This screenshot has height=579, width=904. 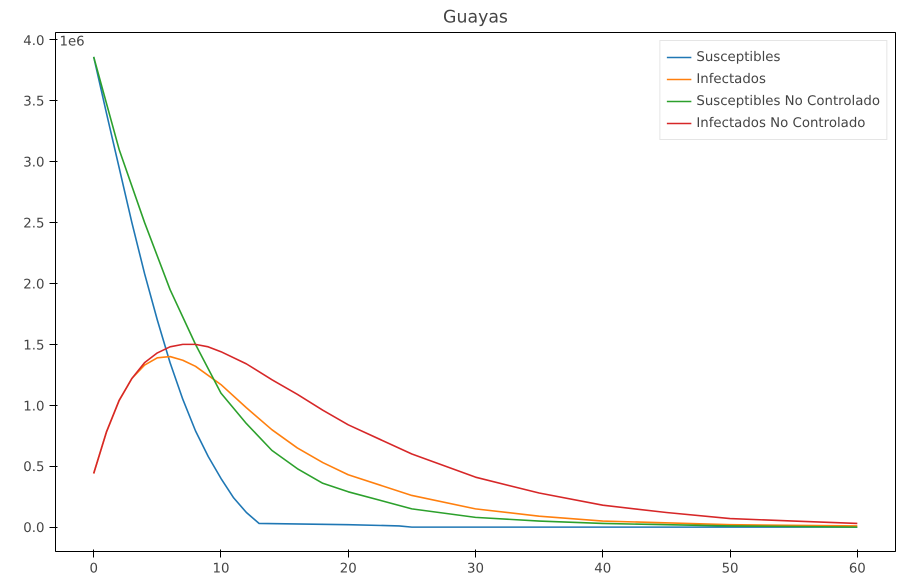 What do you see at coordinates (348, 569) in the screenshot?
I see `x-tick-label: 20` at bounding box center [348, 569].